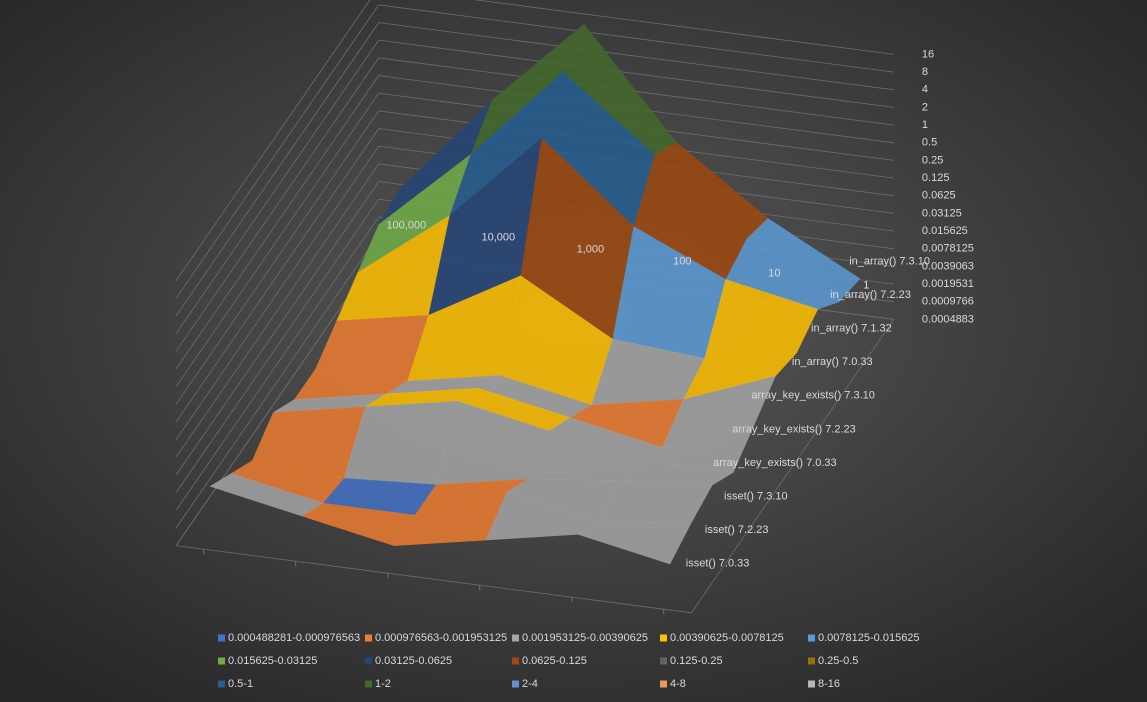 The width and height of the screenshot is (1147, 702). What do you see at coordinates (925, 107) in the screenshot?
I see `z-tick-label: 2` at bounding box center [925, 107].